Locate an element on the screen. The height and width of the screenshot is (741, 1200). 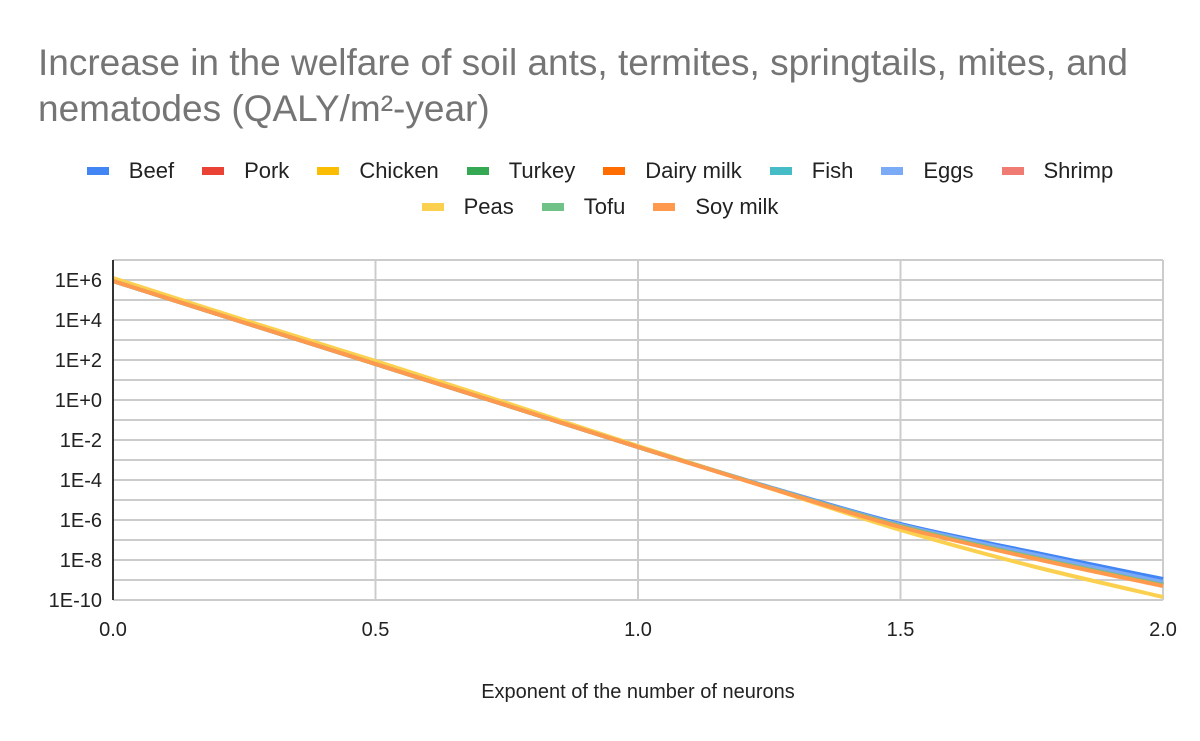
legend-item-peas: Peas is located at coordinates (467, 207).